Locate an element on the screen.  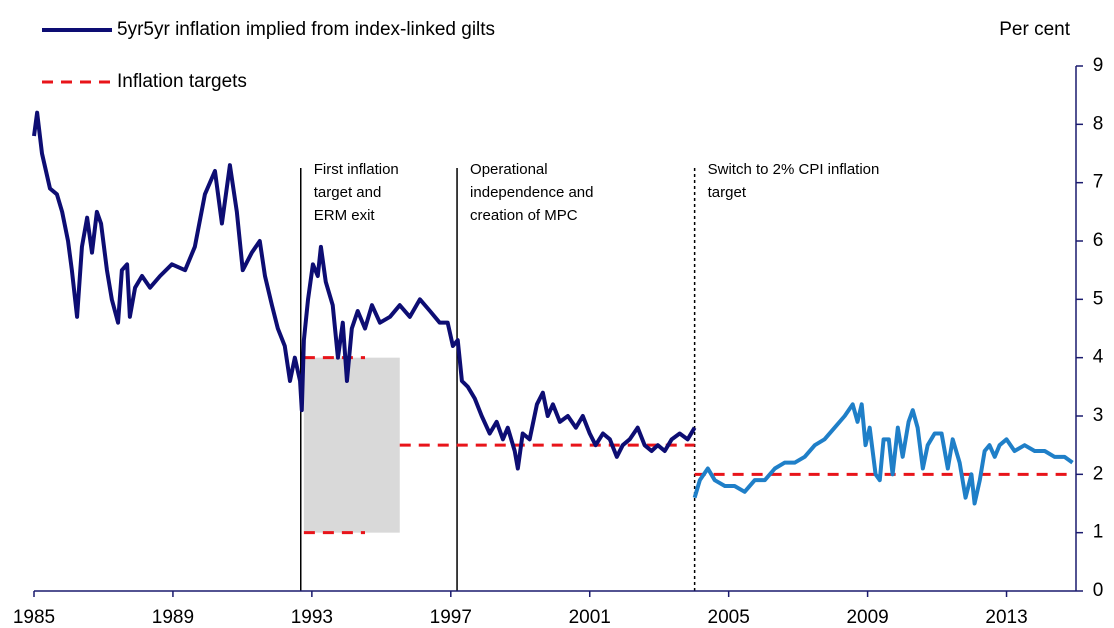
event-note: independence and is located at coordinates (531, 192).